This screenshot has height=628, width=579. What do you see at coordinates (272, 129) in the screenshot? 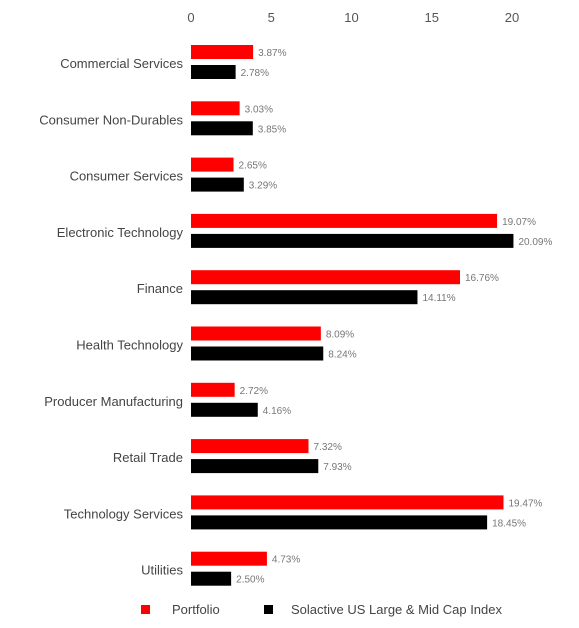
I see `index-value-label: 3.85%` at bounding box center [272, 129].